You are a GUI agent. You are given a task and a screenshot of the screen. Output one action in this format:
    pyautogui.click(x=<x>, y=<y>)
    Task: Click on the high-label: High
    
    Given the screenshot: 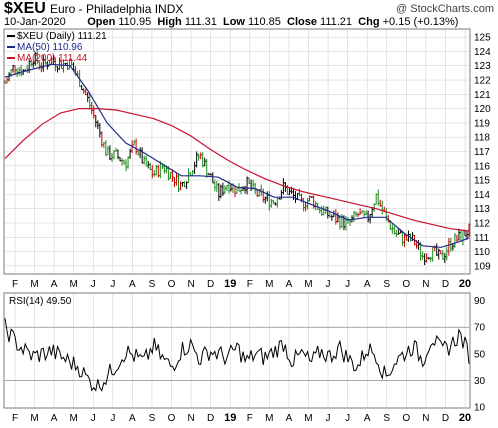 What is the action you would take?
    pyautogui.click(x=169, y=22)
    